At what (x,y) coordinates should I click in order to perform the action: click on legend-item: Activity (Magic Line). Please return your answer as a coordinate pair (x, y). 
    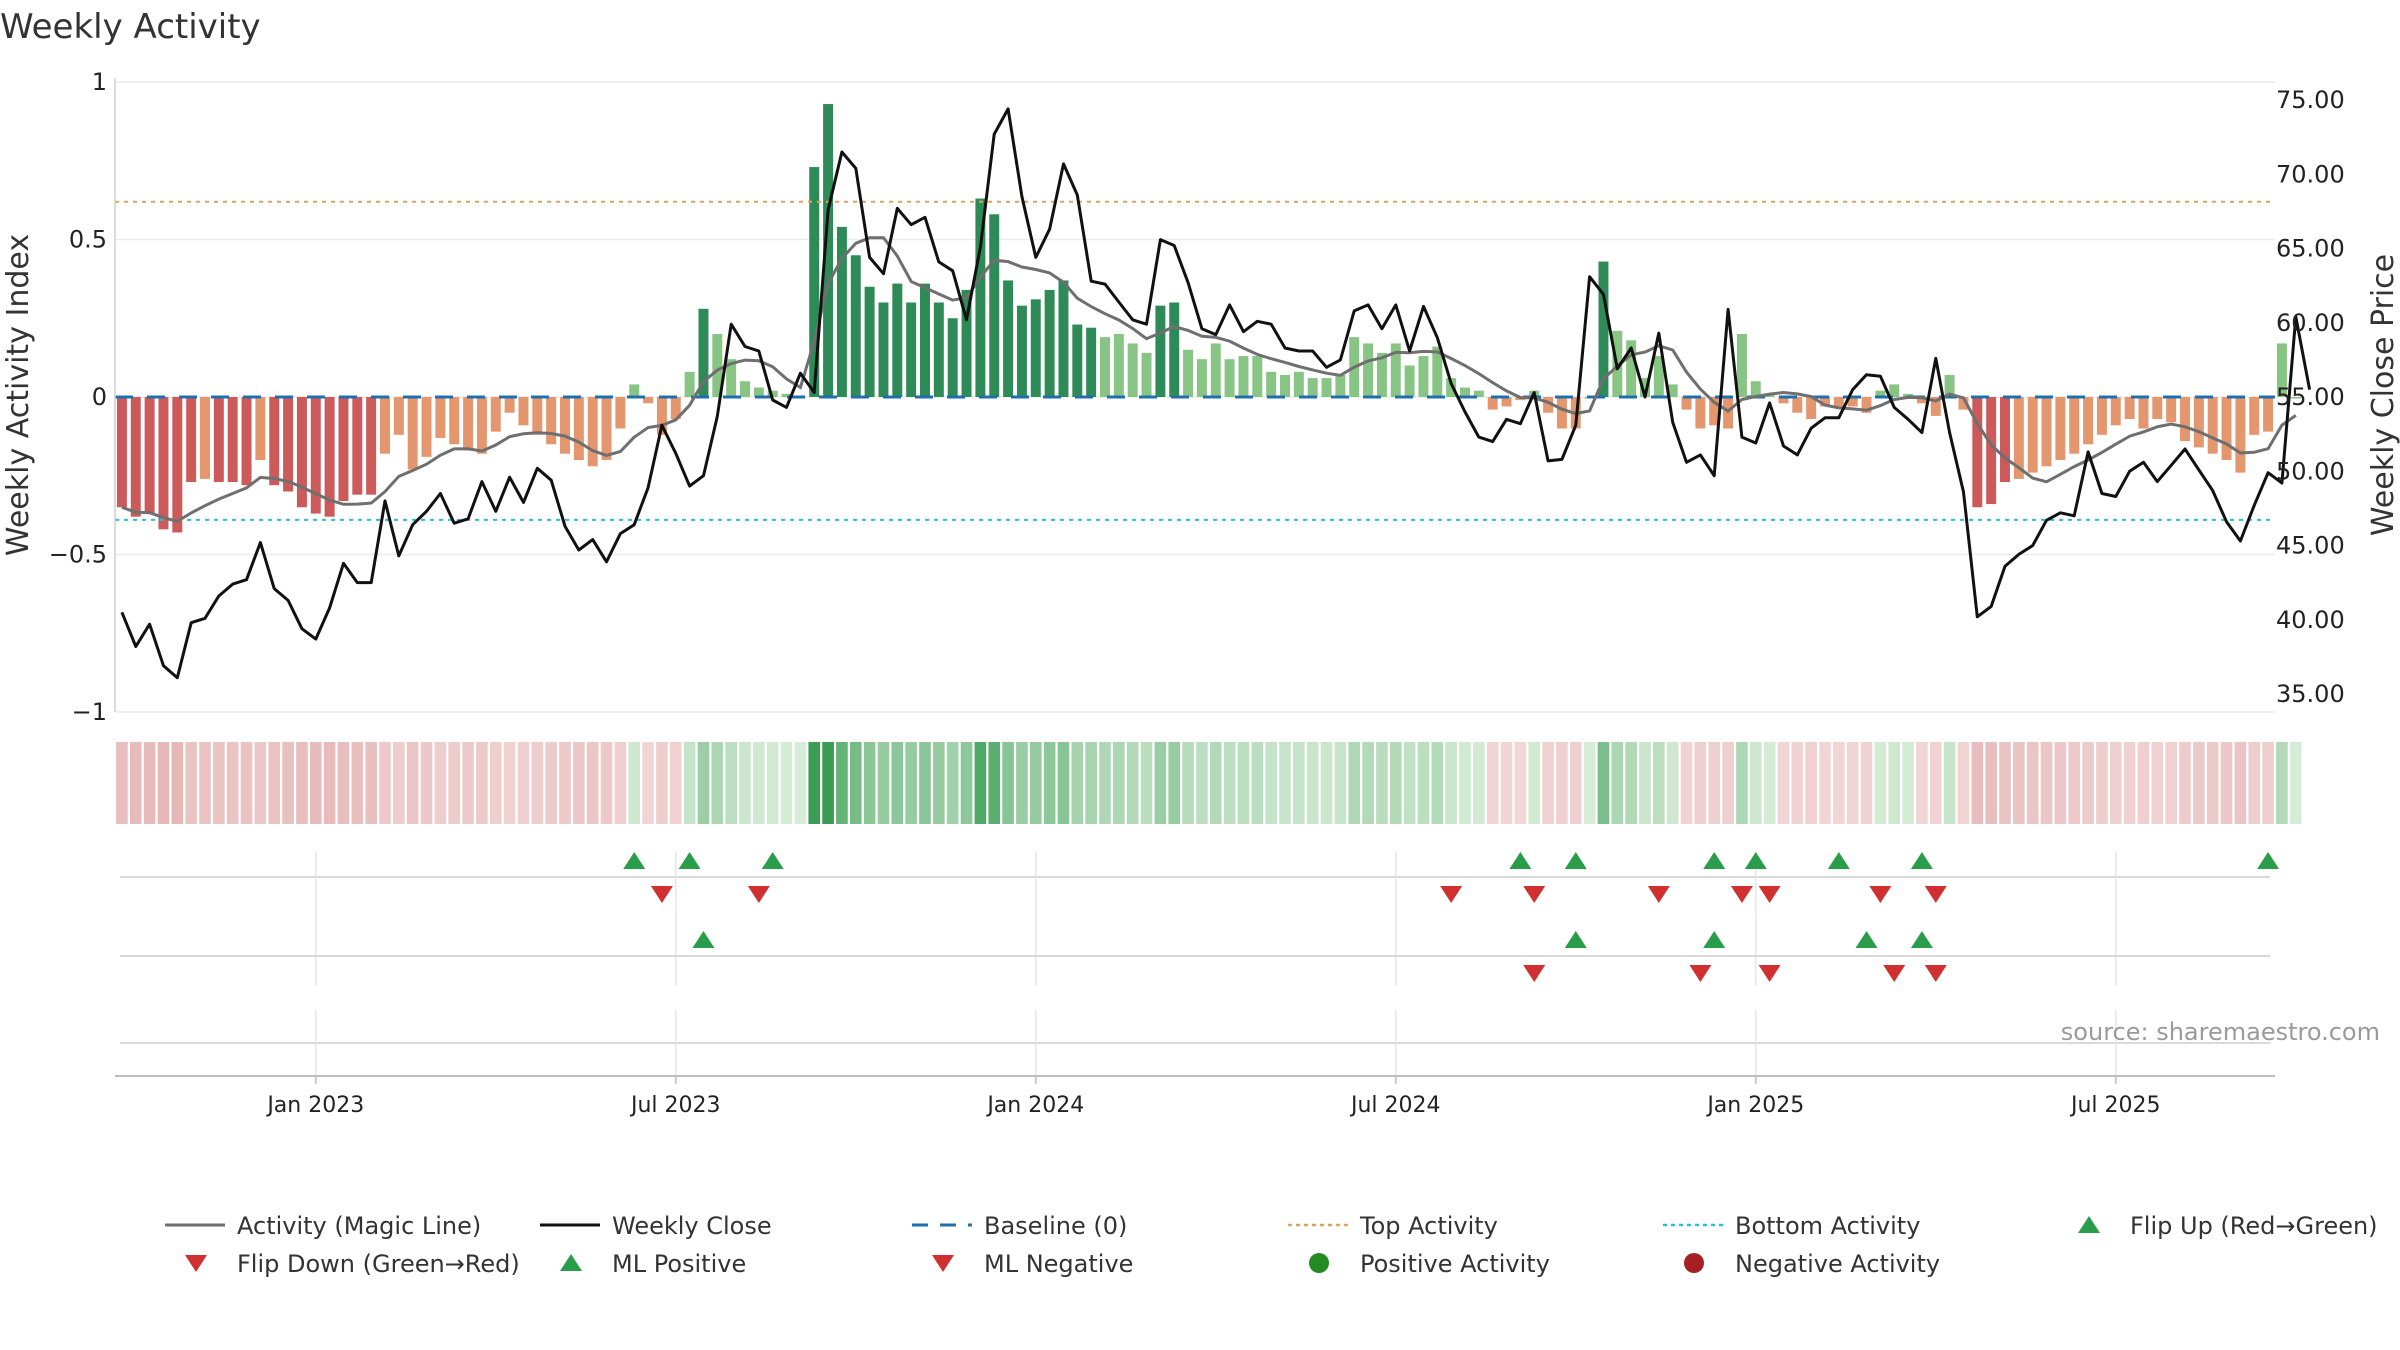
    Looking at the image, I should click on (323, 1226).